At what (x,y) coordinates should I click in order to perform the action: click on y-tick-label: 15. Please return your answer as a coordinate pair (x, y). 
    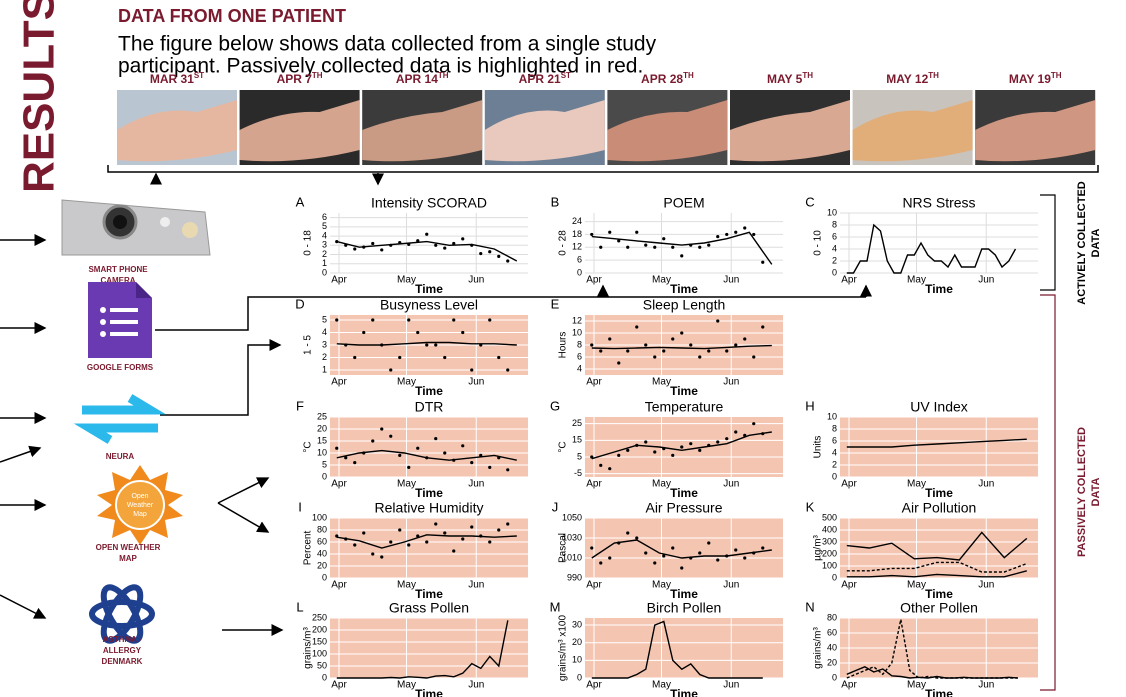
    Looking at the image, I should click on (322, 440).